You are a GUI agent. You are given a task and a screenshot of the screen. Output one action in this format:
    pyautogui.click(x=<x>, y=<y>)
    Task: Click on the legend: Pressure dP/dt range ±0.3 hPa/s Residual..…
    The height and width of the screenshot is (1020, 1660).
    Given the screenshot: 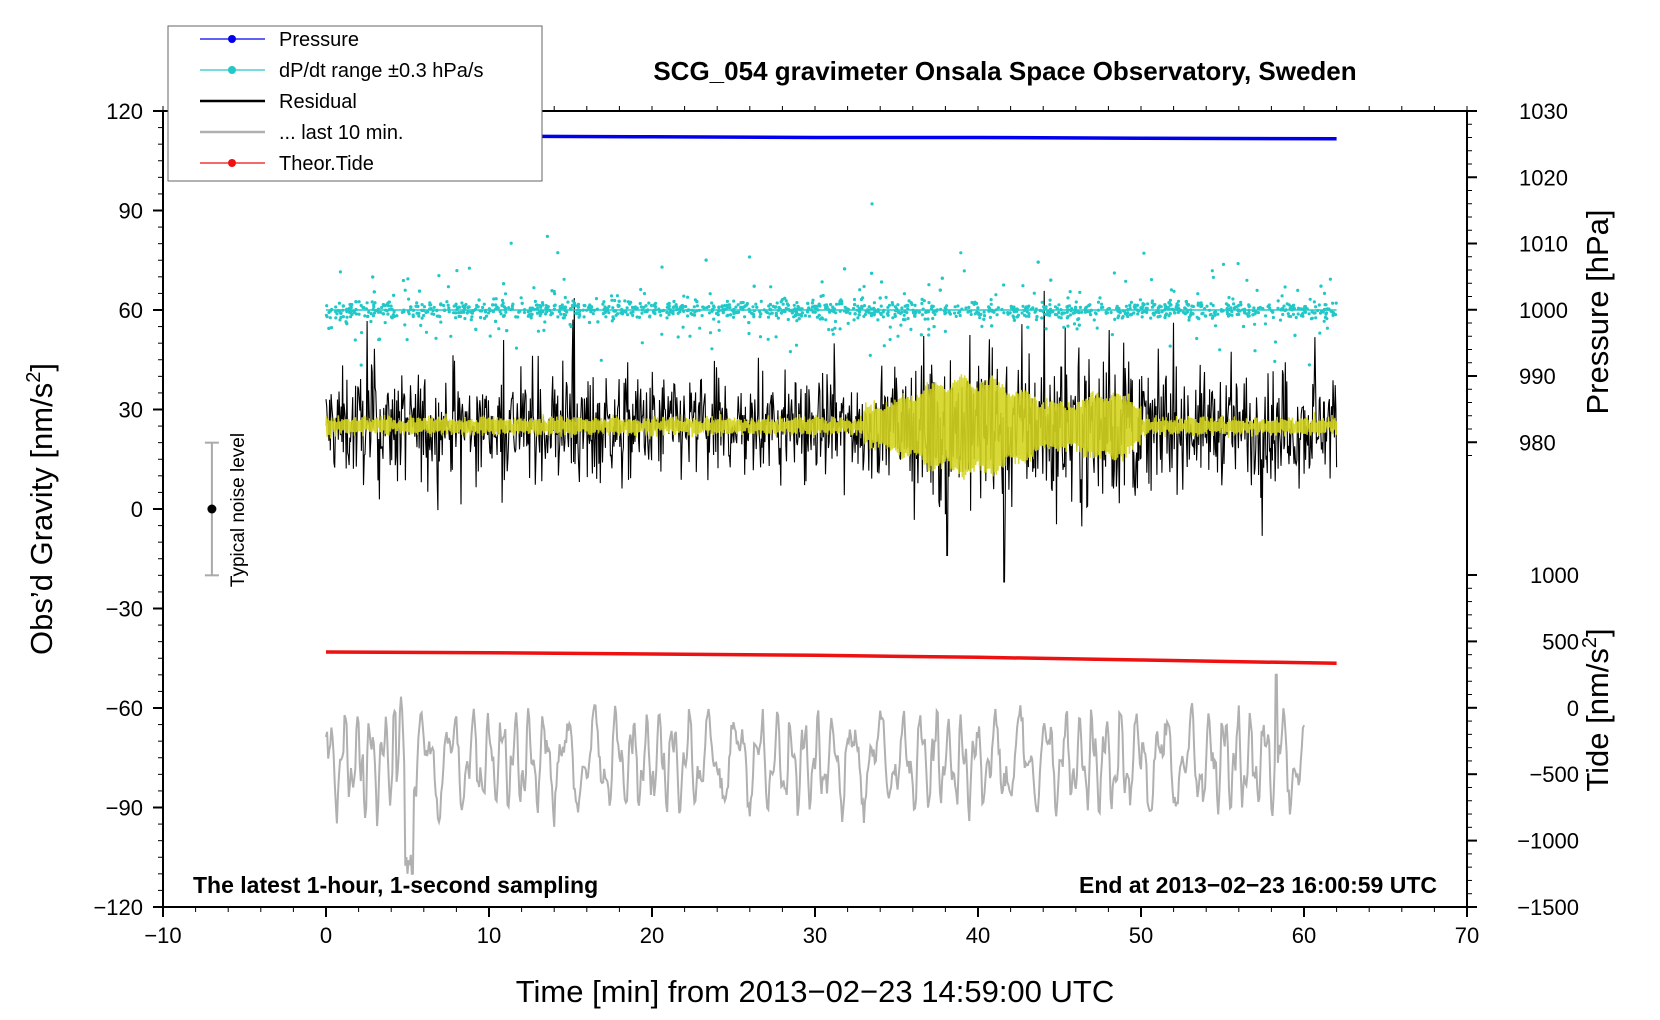 What is the action you would take?
    pyautogui.click(x=355, y=103)
    